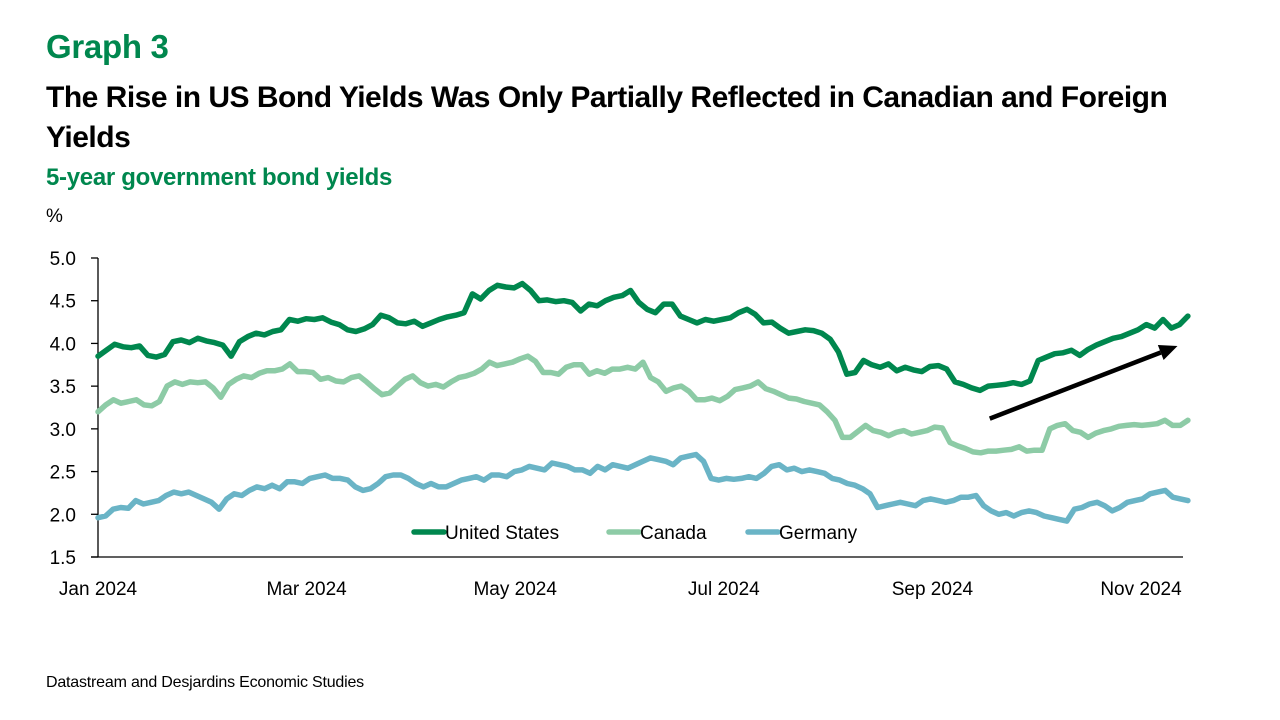  What do you see at coordinates (502, 533) in the screenshot?
I see `legend-label: United States` at bounding box center [502, 533].